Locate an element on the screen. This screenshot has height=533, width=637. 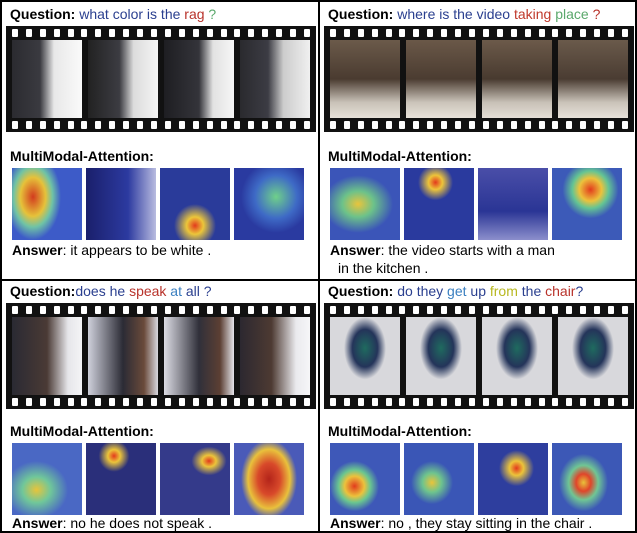
question-word: at is located at coordinates (174, 291).